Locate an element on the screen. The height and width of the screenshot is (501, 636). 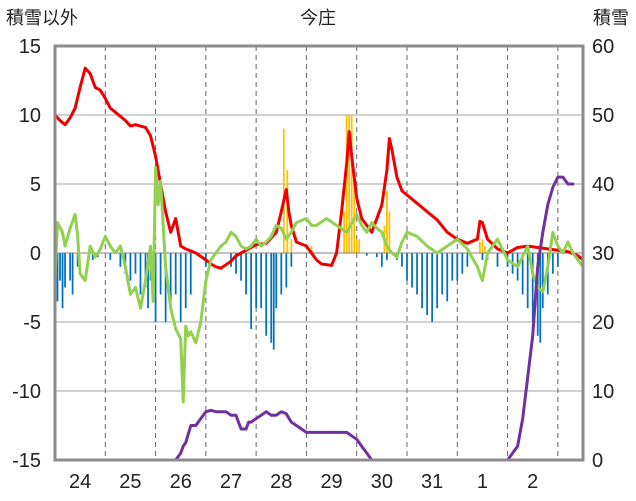
left-tick-label: 10 is located at coordinates (30, 116).